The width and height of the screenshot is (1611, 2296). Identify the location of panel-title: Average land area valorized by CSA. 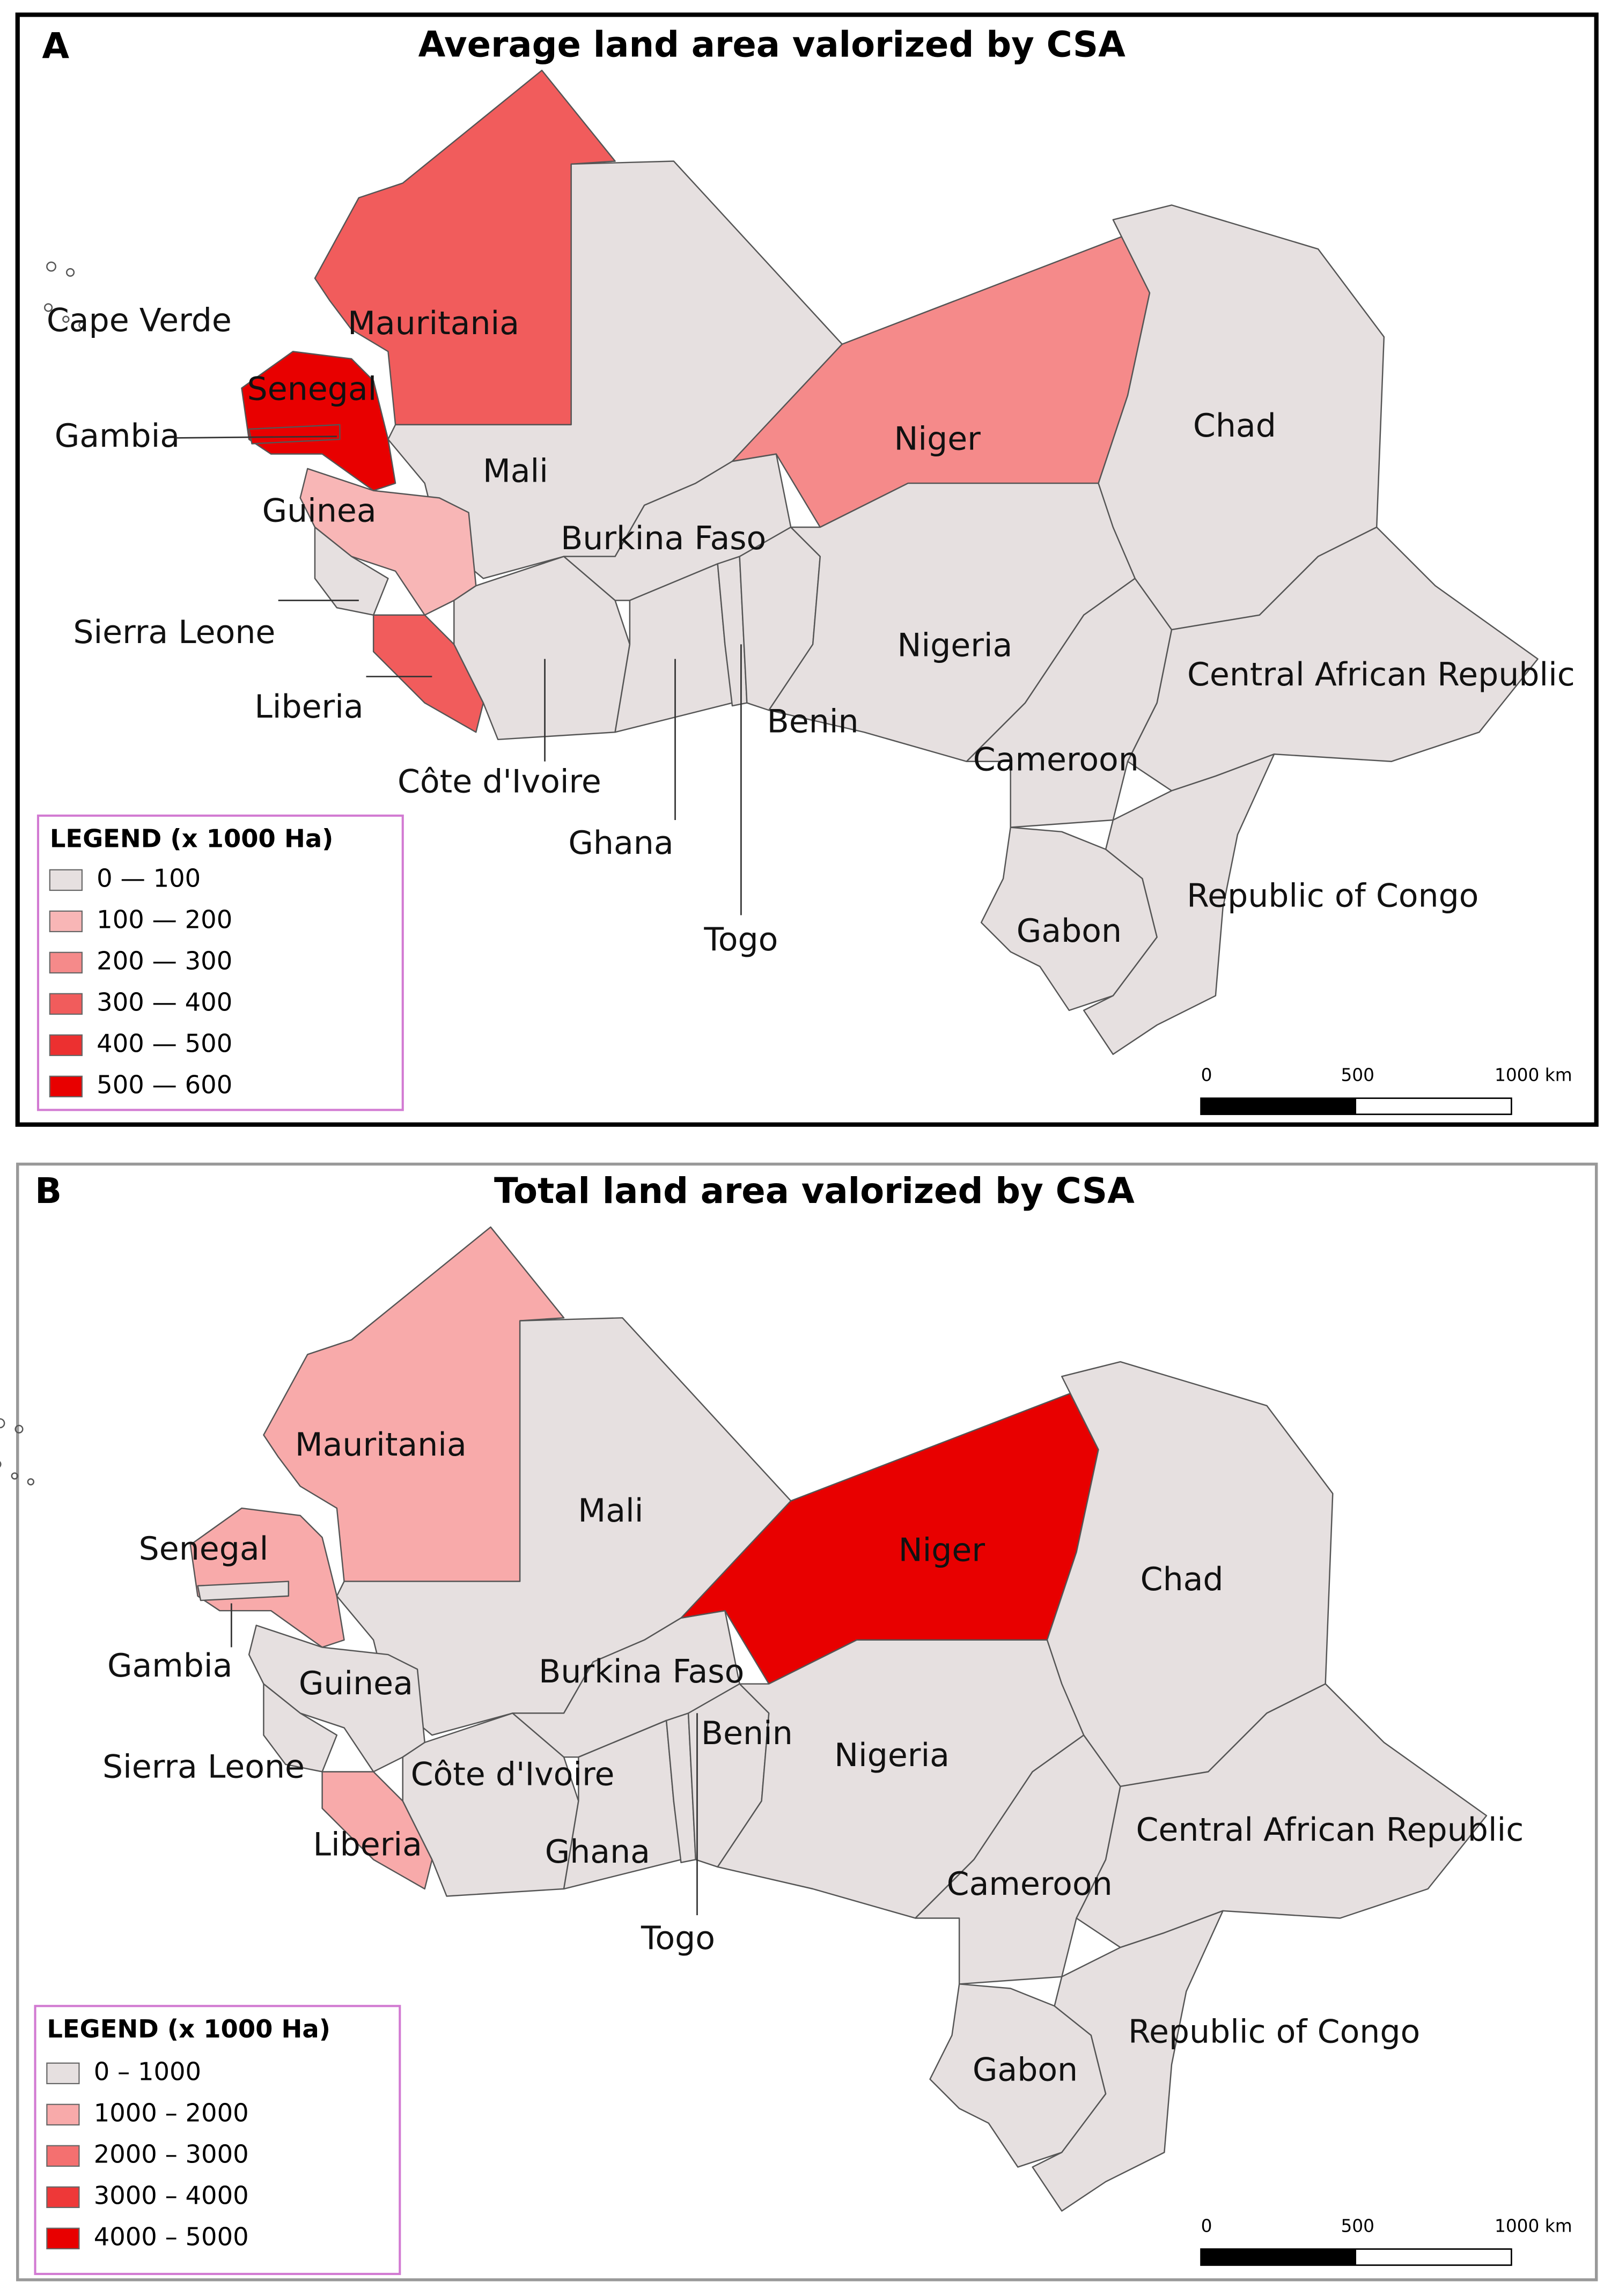
(772, 45).